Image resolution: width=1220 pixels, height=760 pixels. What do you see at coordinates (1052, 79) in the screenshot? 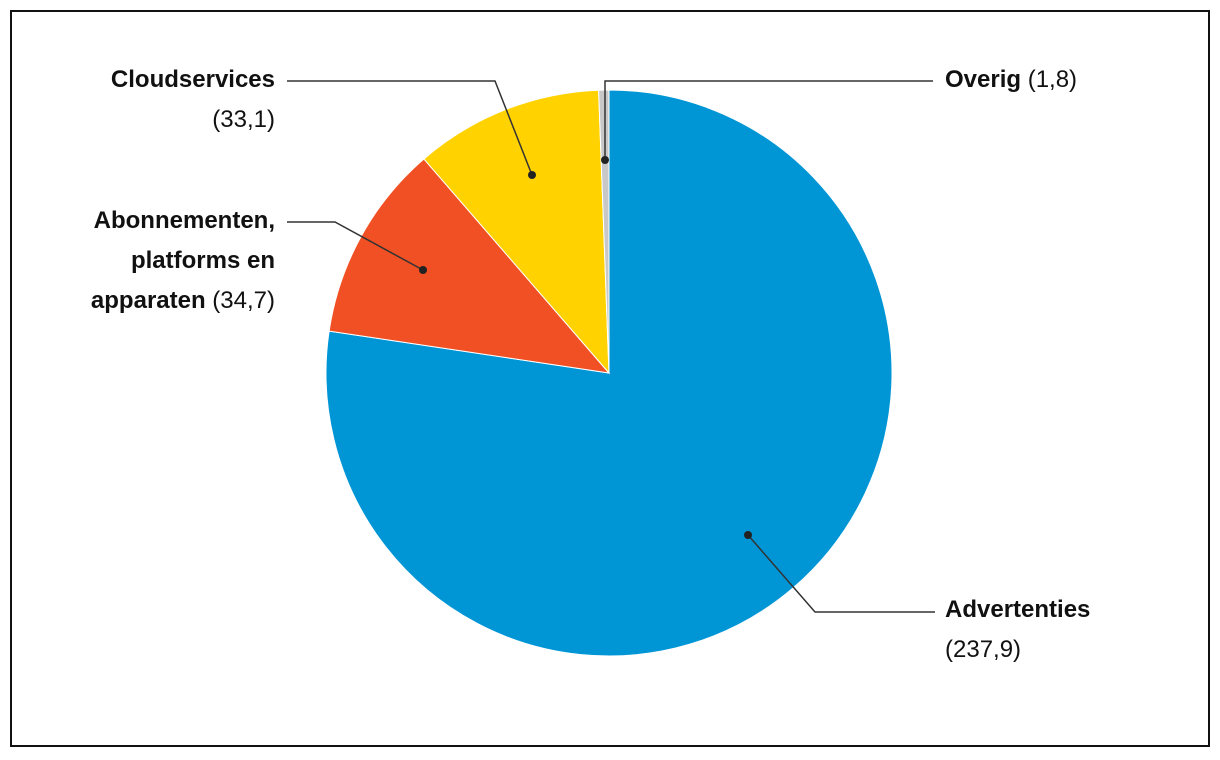
I see `value-label: (1,8)` at bounding box center [1052, 79].